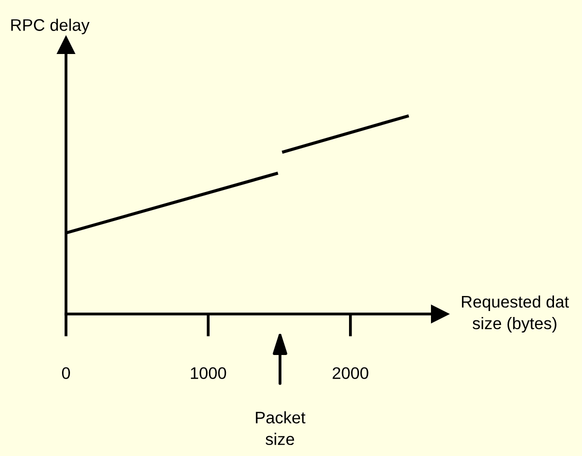 The width and height of the screenshot is (582, 456). What do you see at coordinates (50, 26) in the screenshot?
I see `y-axis-title: RPC delay` at bounding box center [50, 26].